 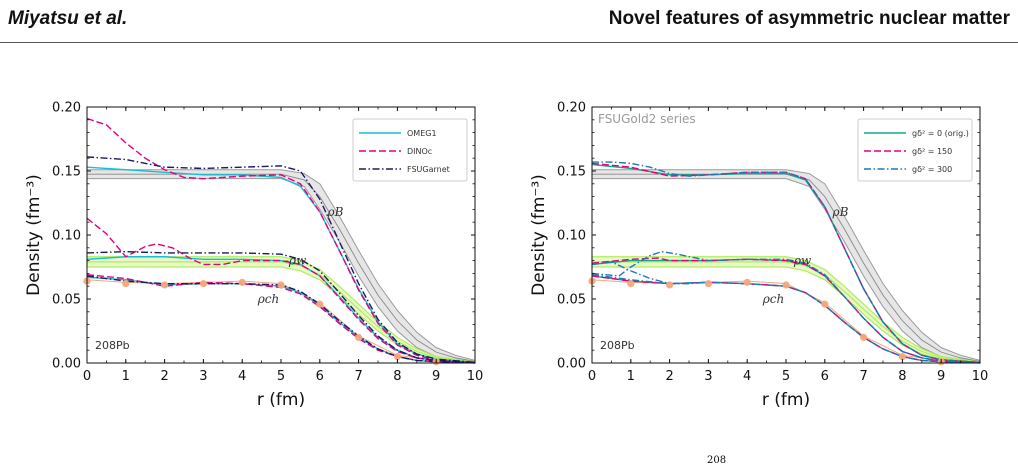 I want to click on legend-entry-2: FSUGarnet, so click(x=428, y=169).